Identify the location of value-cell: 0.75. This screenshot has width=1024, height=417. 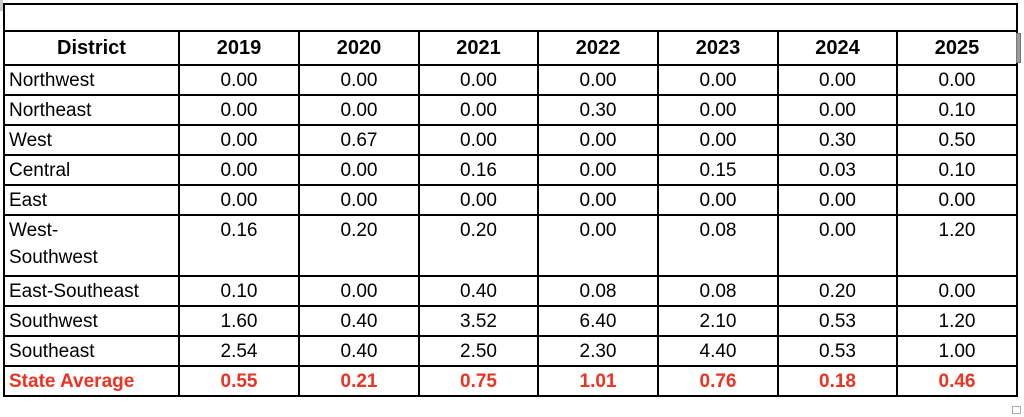
(478, 381).